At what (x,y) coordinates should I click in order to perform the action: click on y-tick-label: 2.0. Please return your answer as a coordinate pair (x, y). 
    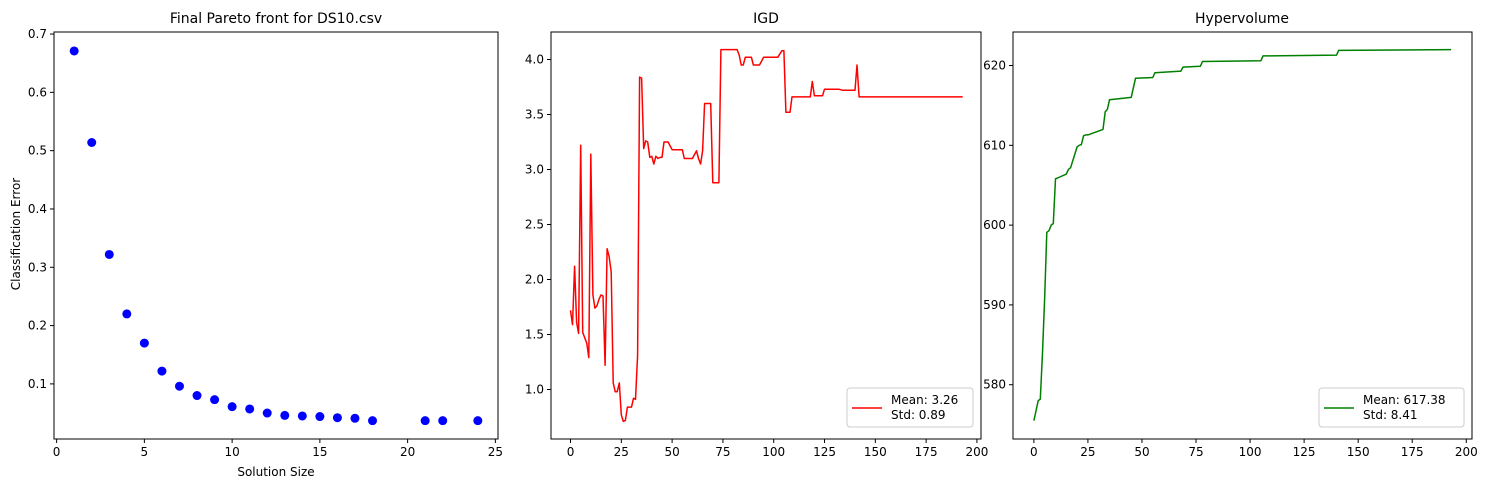
    Looking at the image, I should click on (534, 280).